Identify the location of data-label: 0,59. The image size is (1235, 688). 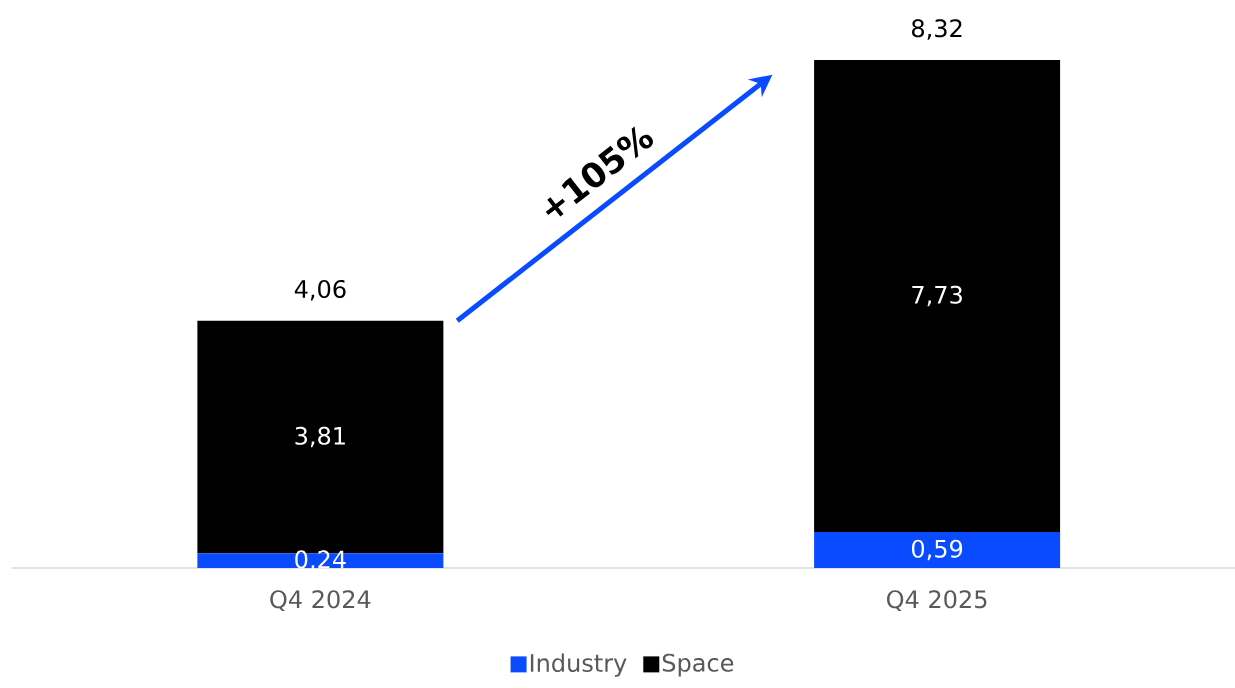
(937, 550).